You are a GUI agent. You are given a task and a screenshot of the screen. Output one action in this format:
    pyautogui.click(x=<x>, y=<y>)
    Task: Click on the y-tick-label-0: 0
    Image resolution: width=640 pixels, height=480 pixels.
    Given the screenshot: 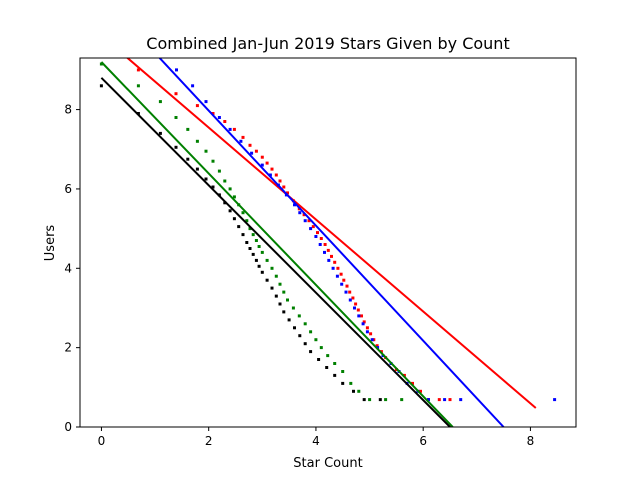 What is the action you would take?
    pyautogui.click(x=68, y=427)
    